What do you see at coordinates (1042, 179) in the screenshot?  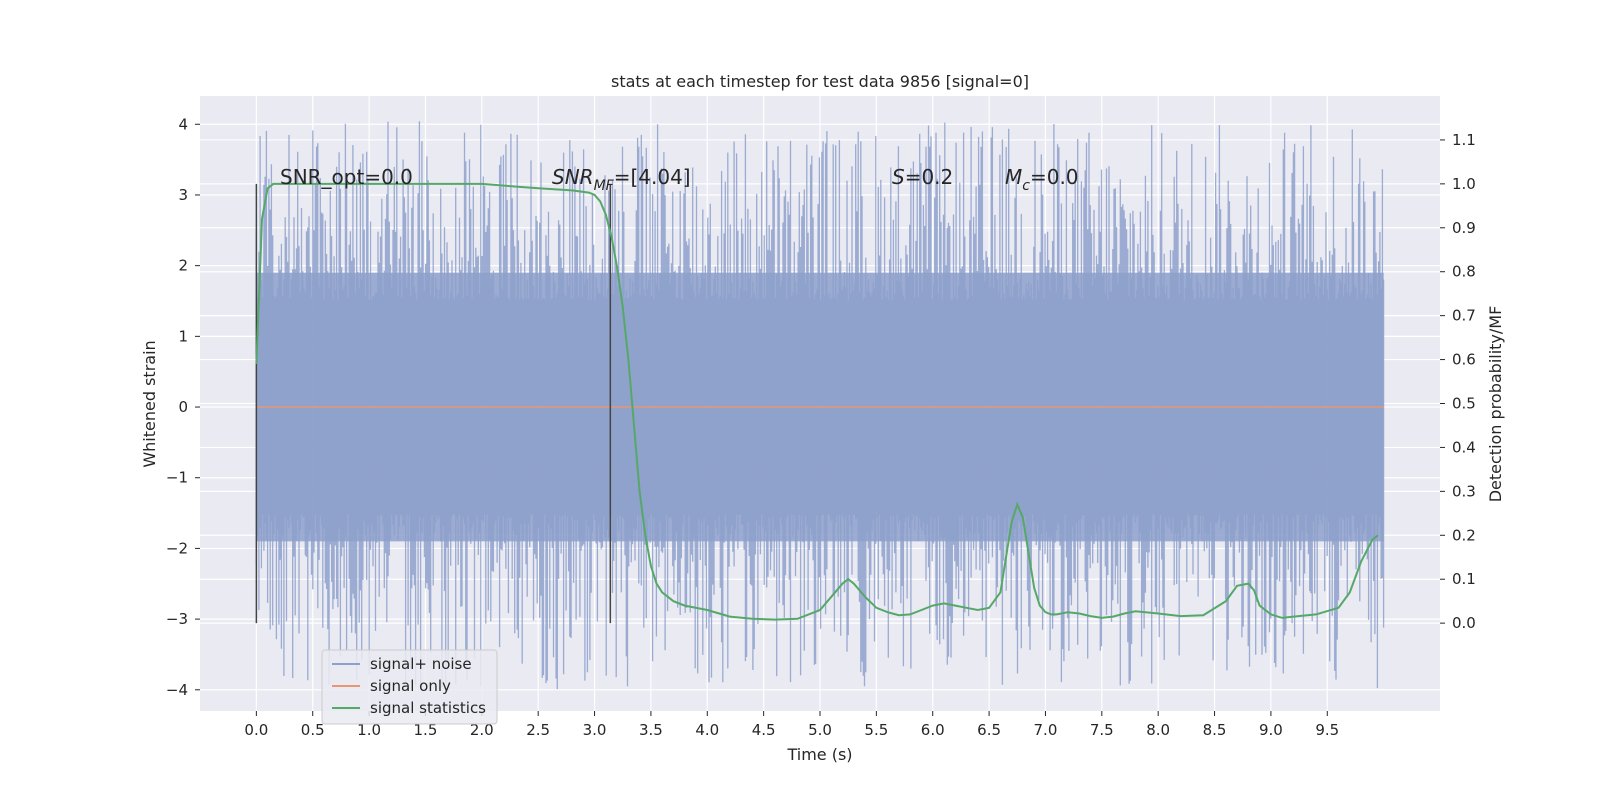 I see `annotation-mc: Mc=0.0` at bounding box center [1042, 179].